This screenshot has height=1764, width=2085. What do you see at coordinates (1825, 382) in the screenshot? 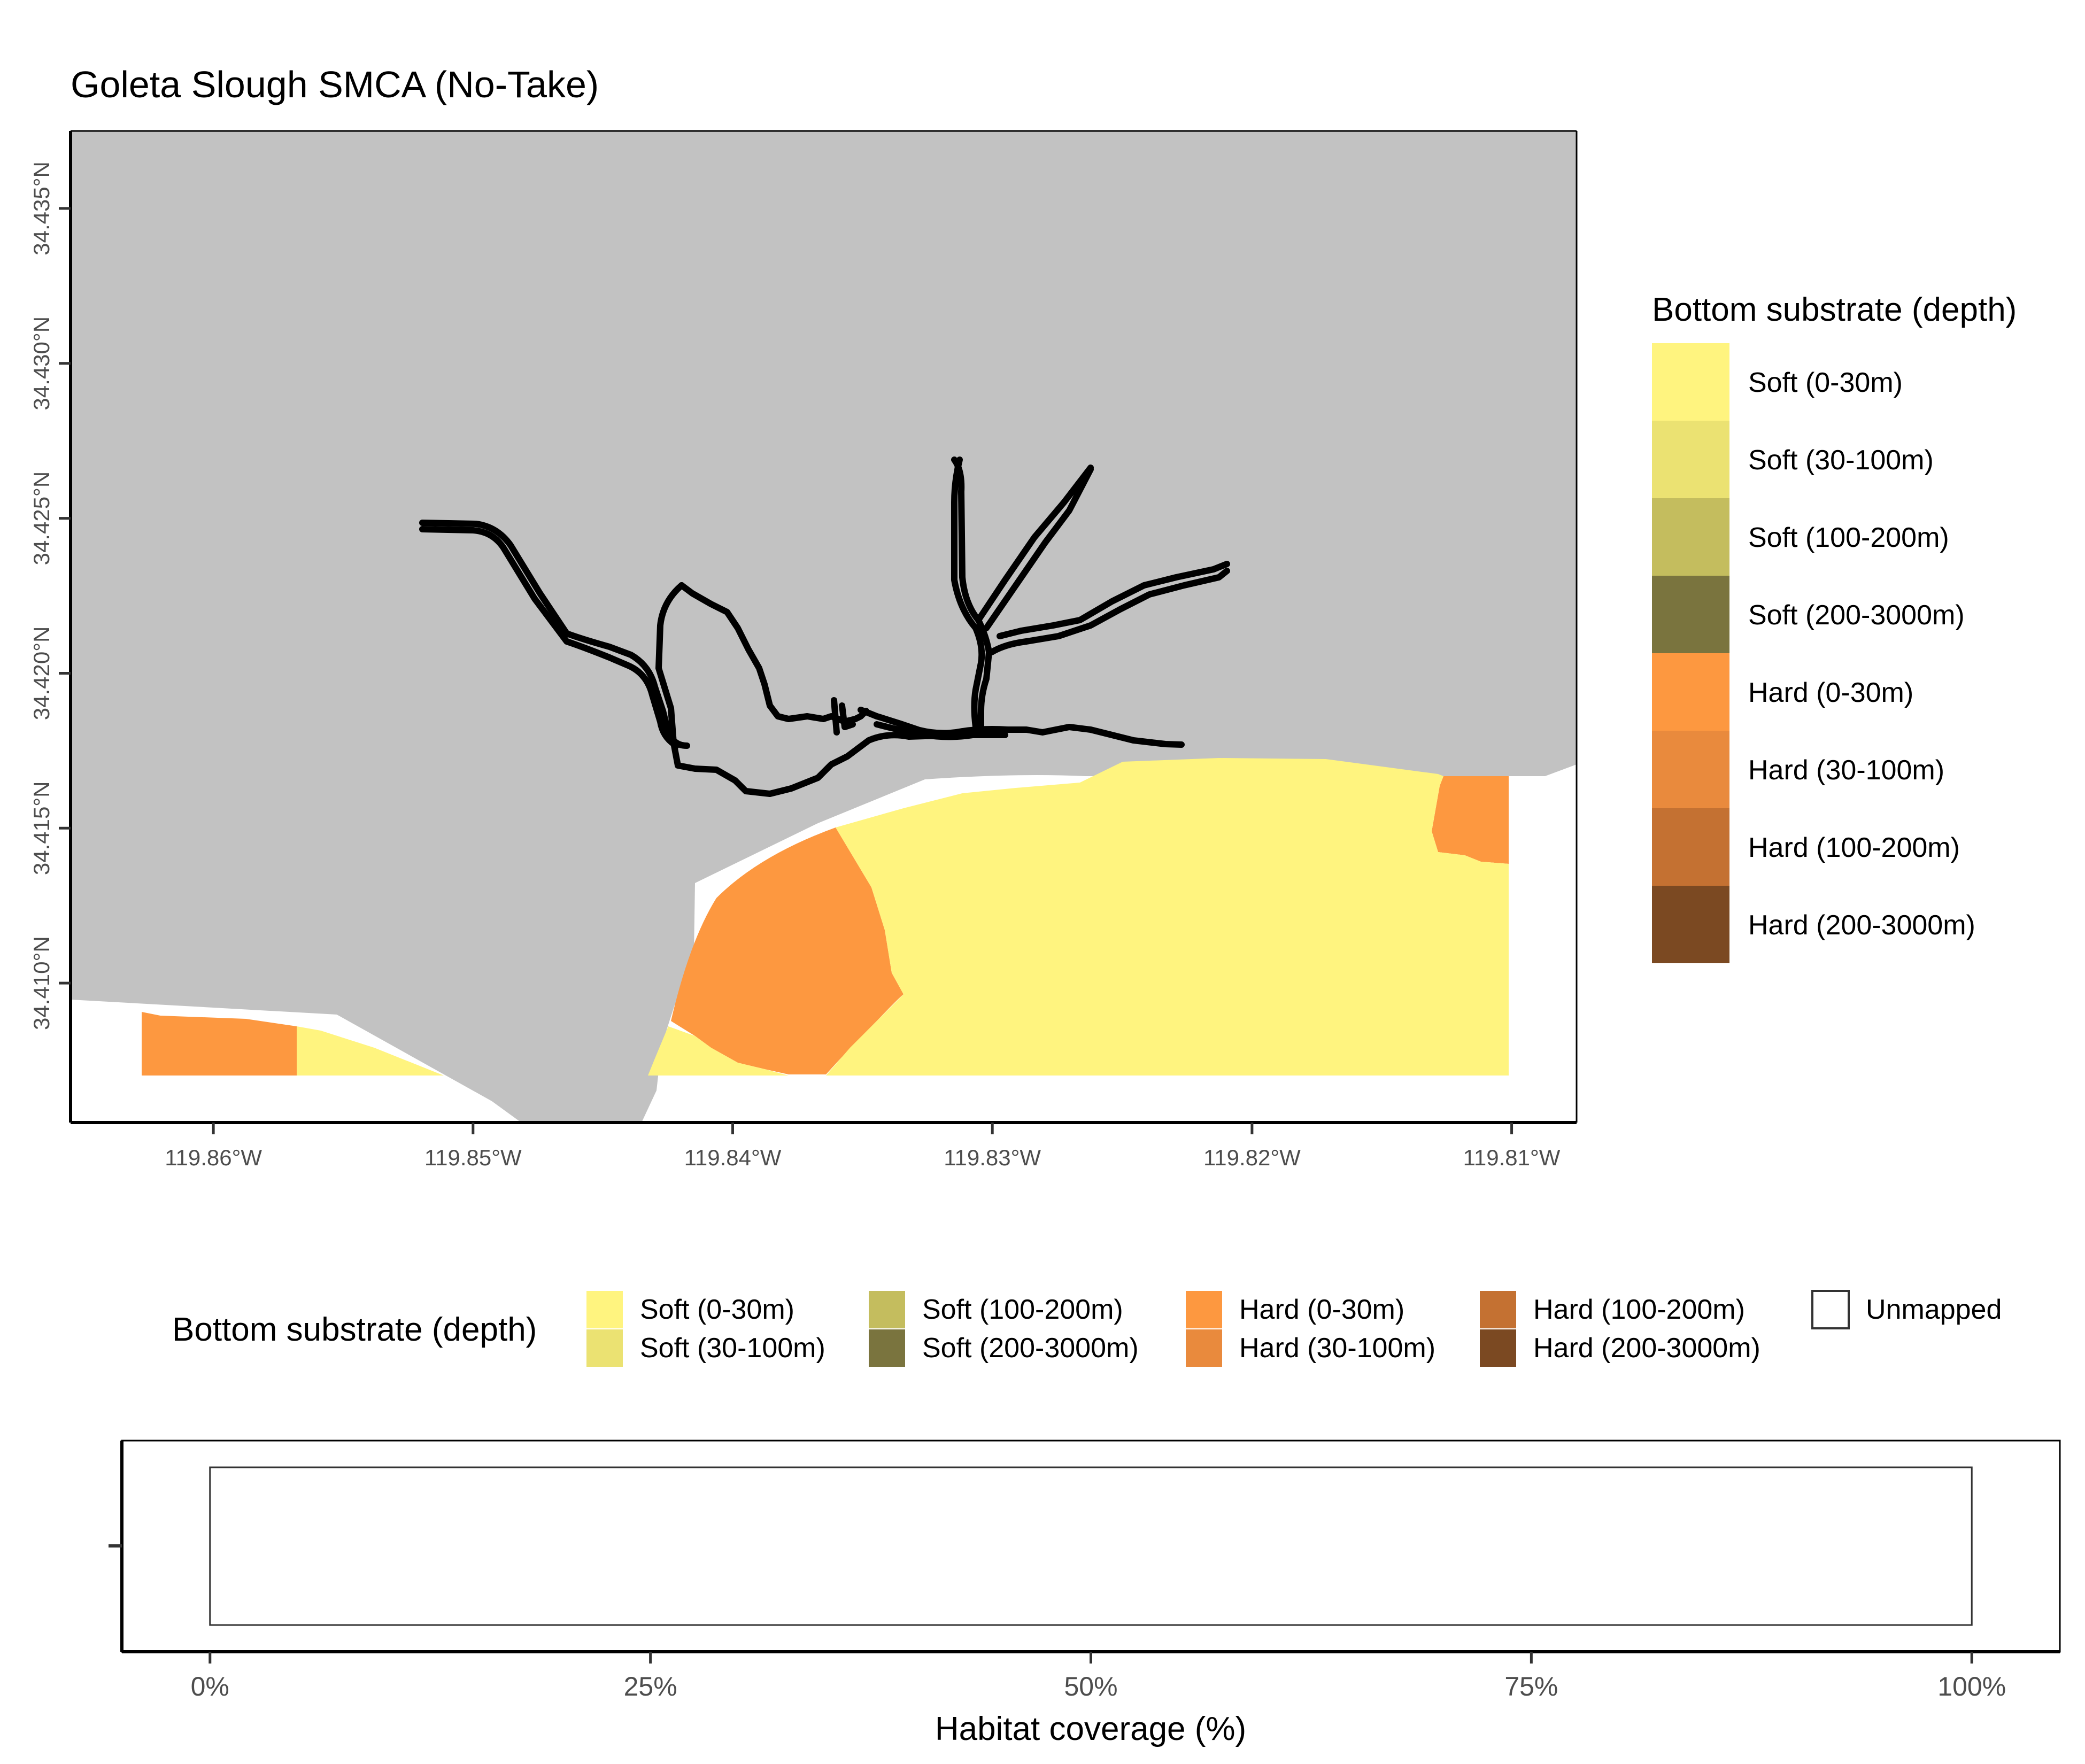
I see `legend-right-label: Soft (0-30m)` at bounding box center [1825, 382].